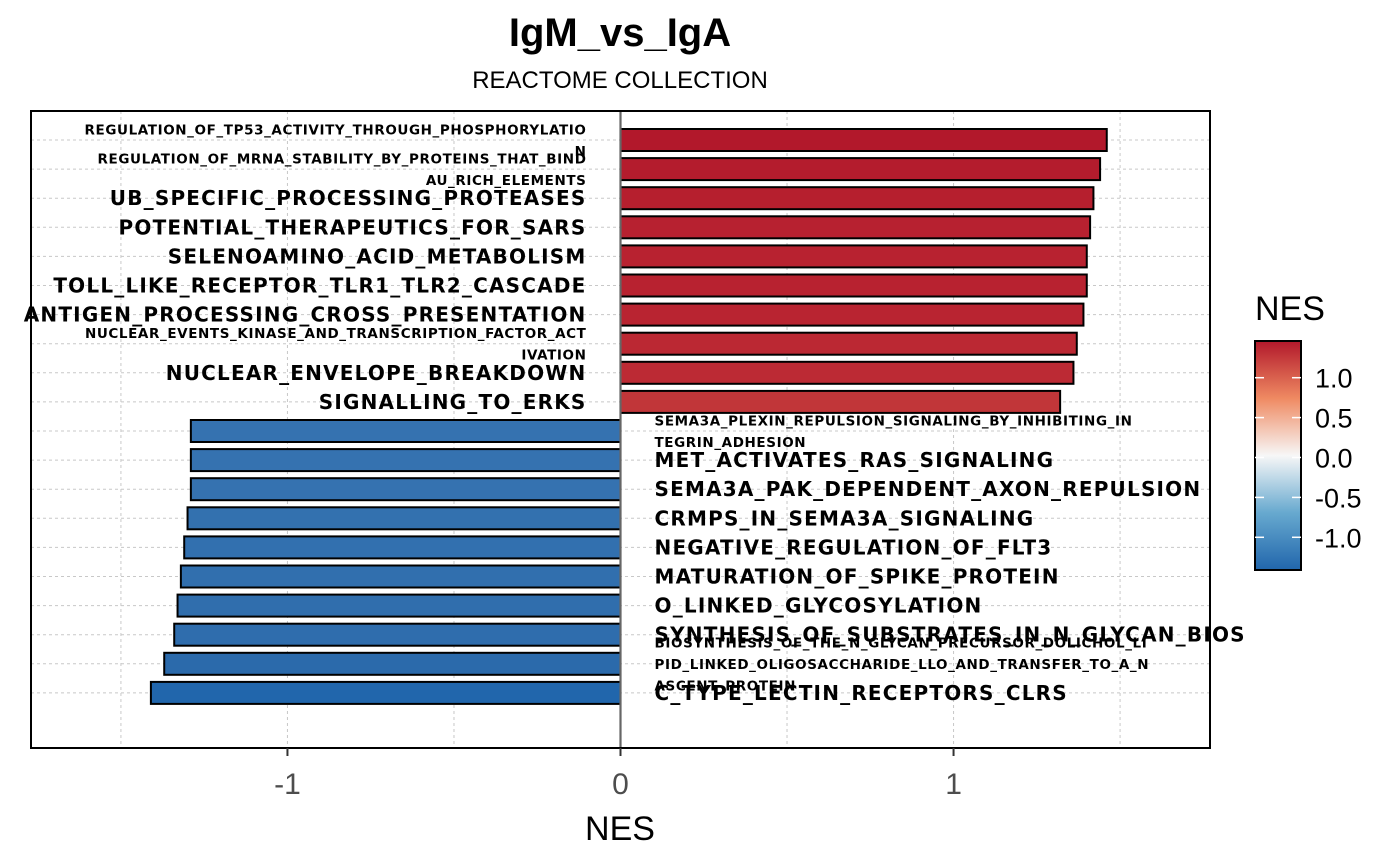 This screenshot has width=1400, height=865. What do you see at coordinates (348, 198) in the screenshot?
I see `bar-label: UB_SPECIFIC_PROCESSING_PROTEASES` at bounding box center [348, 198].